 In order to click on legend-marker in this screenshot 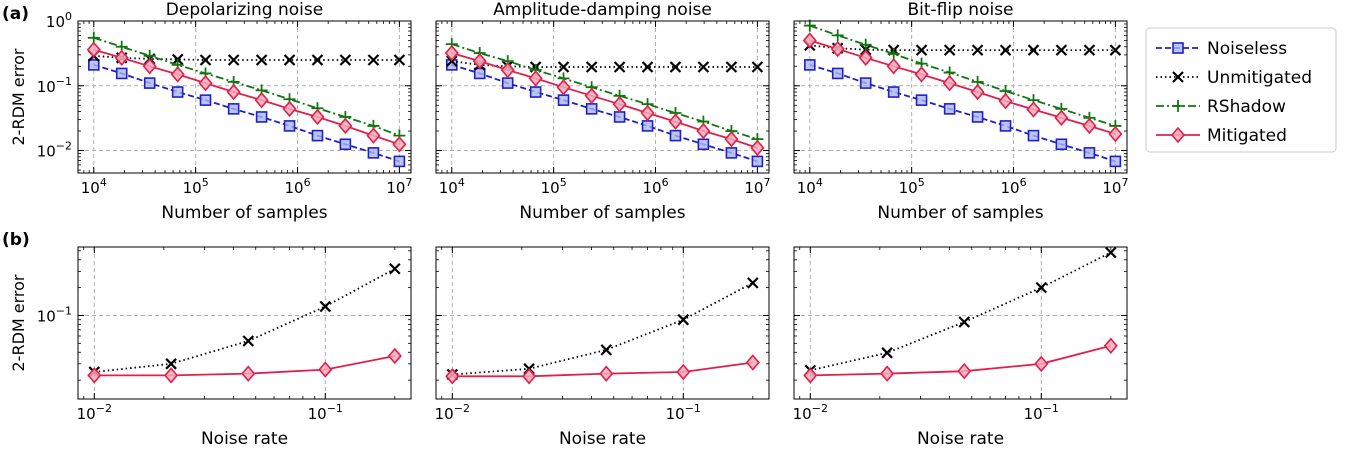, I will do `click(1178, 48)`.